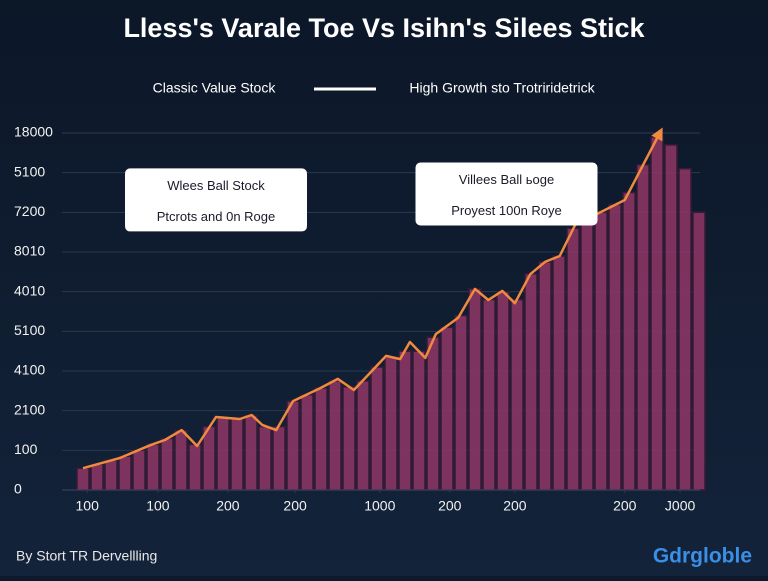 The width and height of the screenshot is (768, 581). Describe the element at coordinates (702, 556) in the screenshot. I see `logo: Gdrgloble` at that location.